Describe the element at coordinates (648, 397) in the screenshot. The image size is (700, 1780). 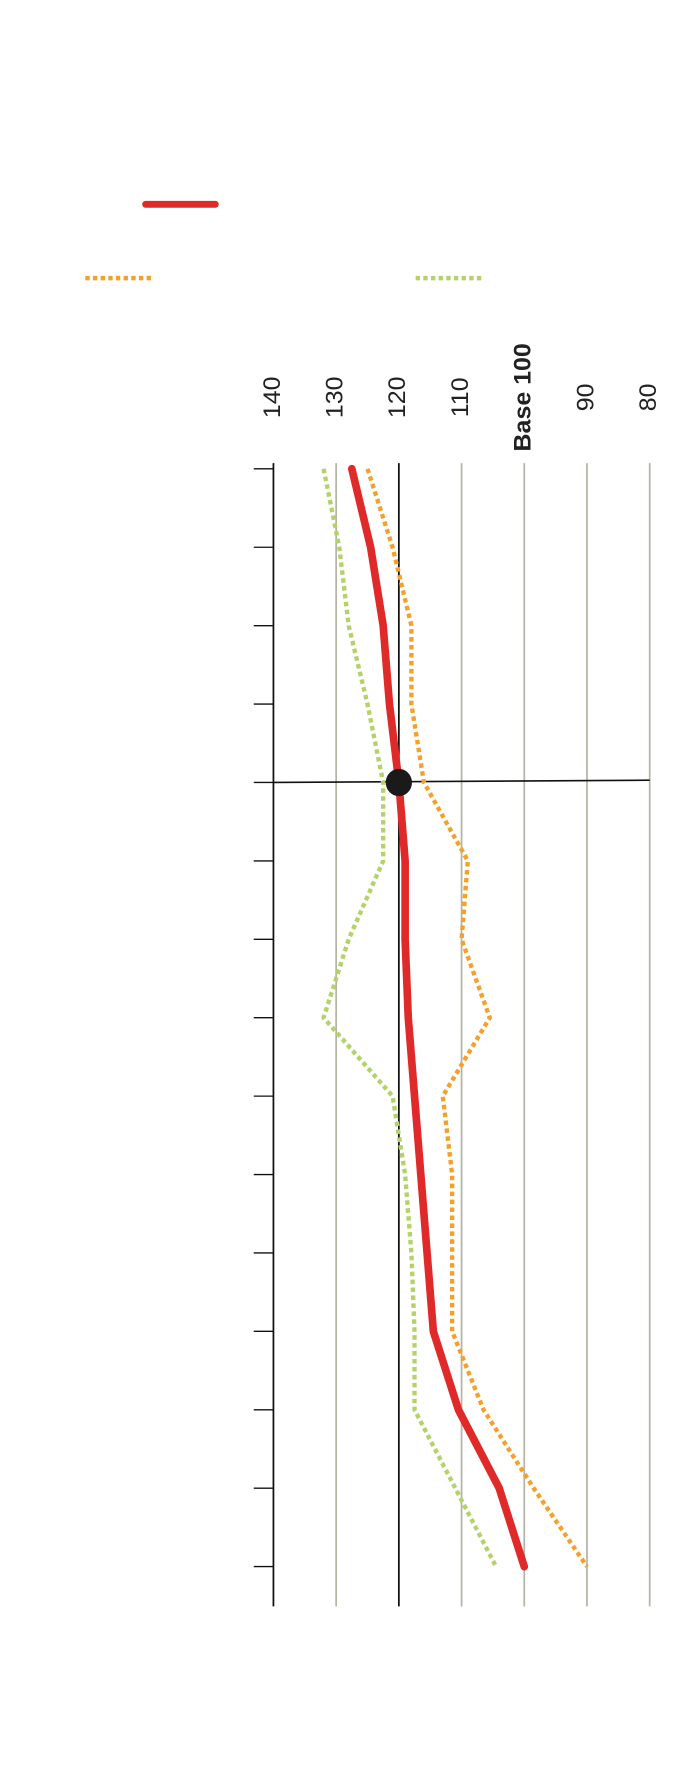
I see `x-tick-label: 80` at that location.